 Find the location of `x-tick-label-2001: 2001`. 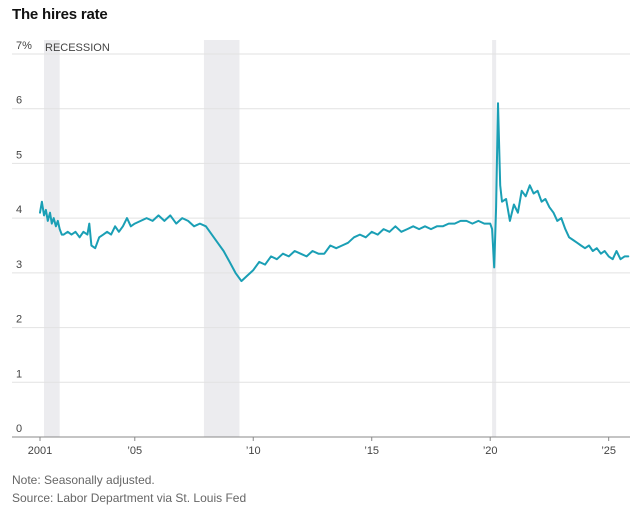

x-tick-label-2001: 2001 is located at coordinates (40, 451).